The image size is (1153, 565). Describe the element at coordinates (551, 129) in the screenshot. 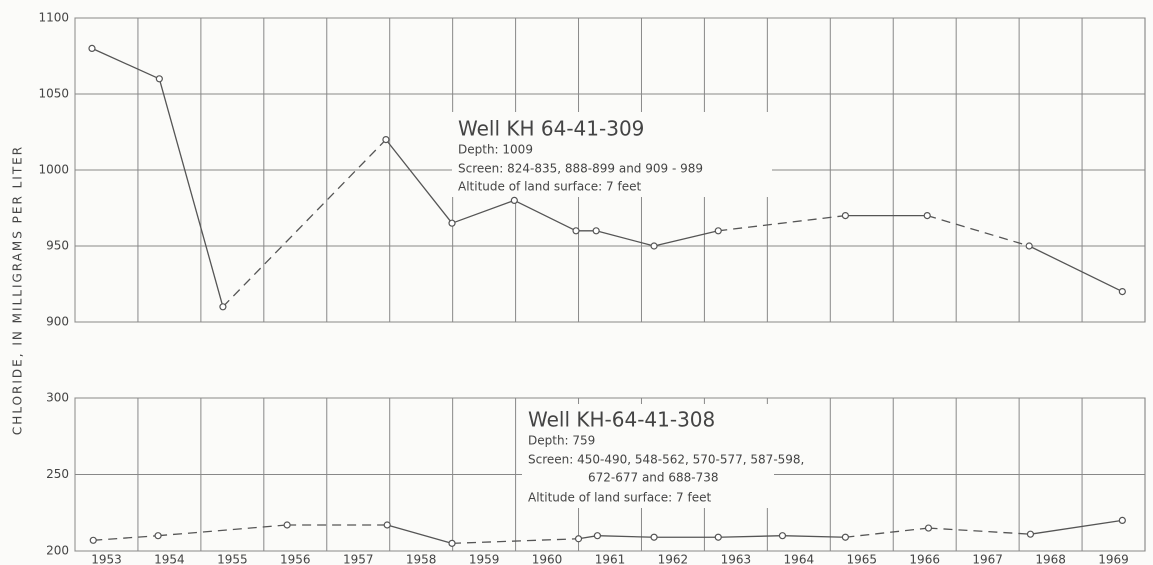

I see `annotation-title: Well KH 64-41-309` at that location.